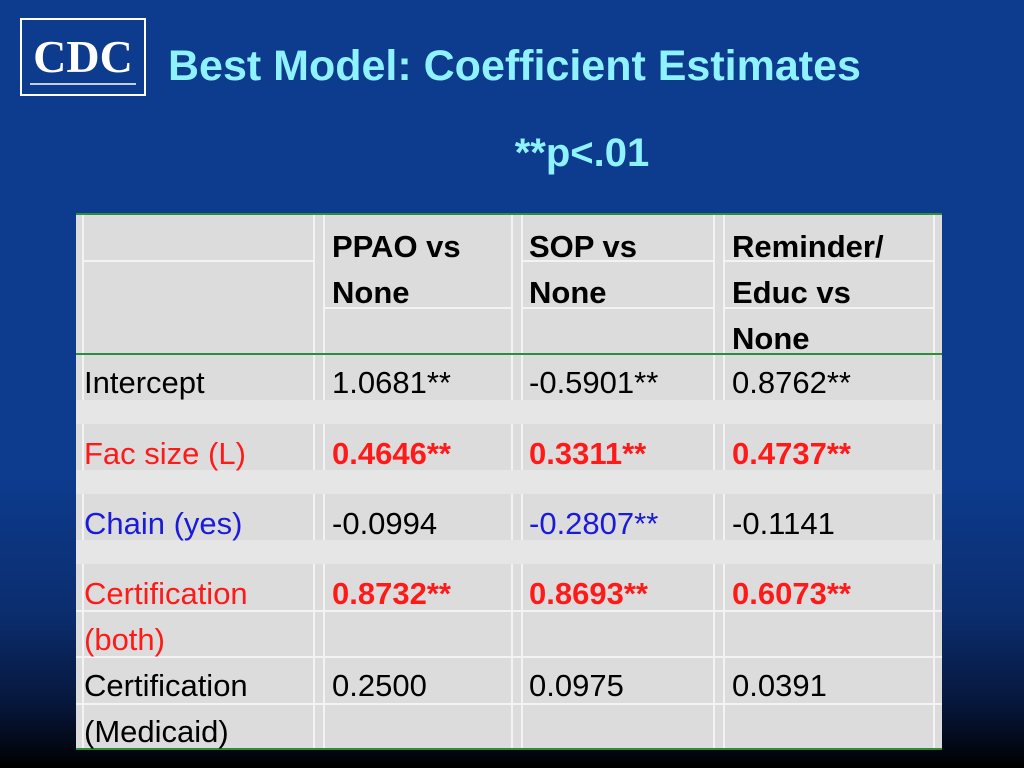  Describe the element at coordinates (144, 382) in the screenshot. I see `row-label-intercept: Intercept` at that location.